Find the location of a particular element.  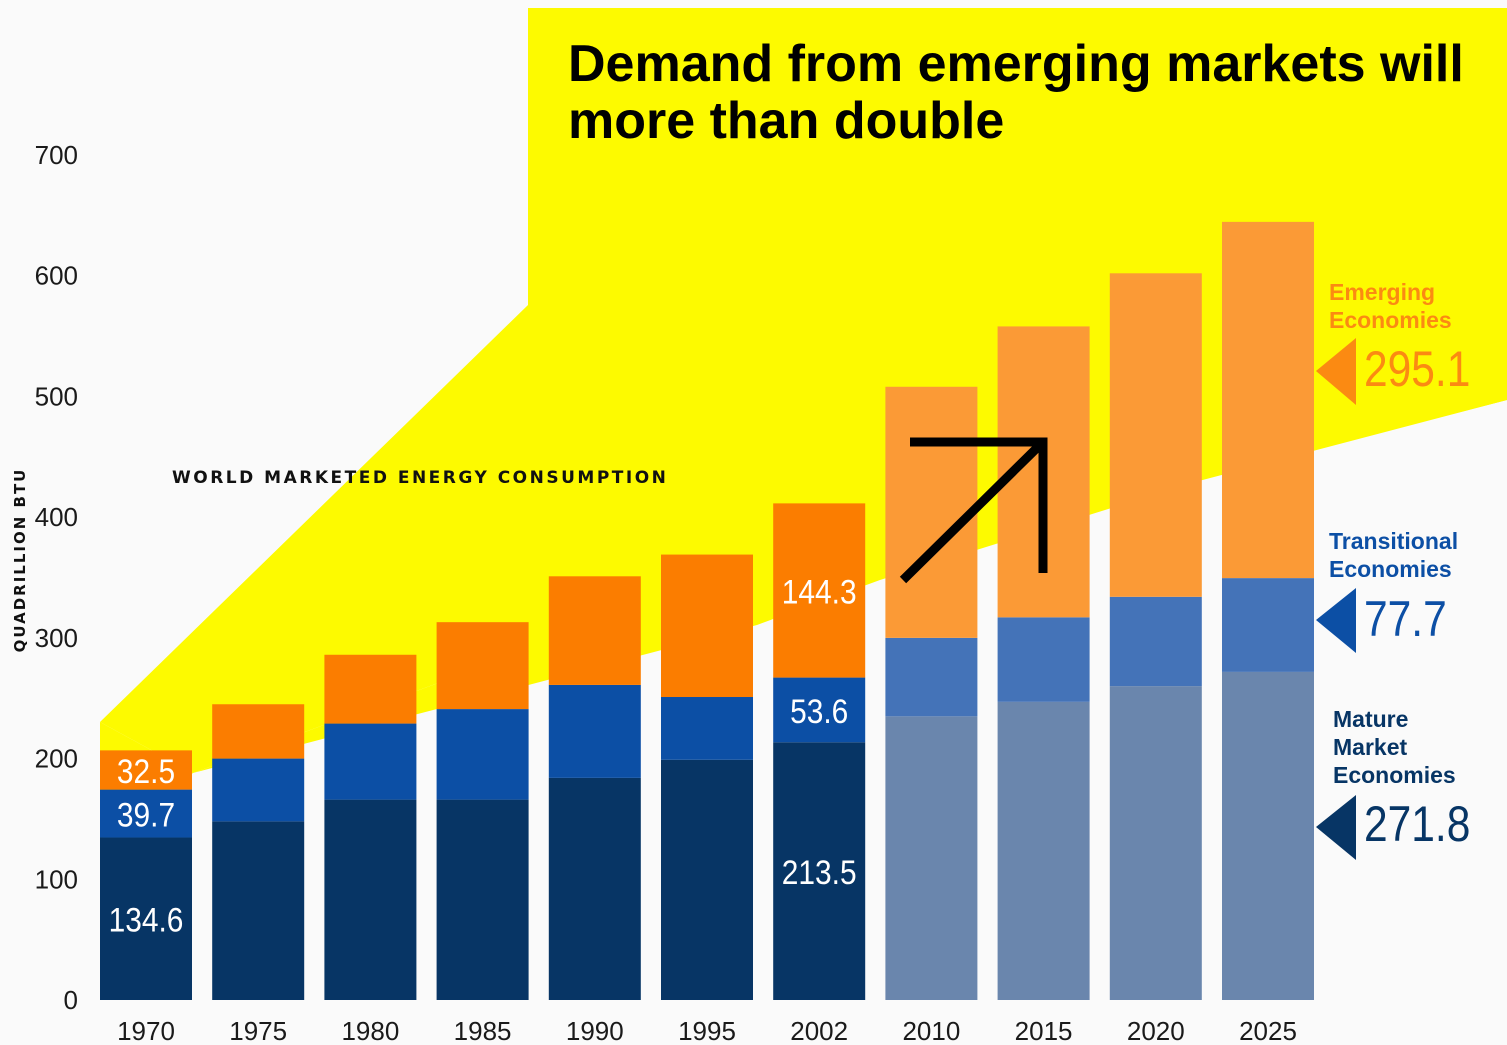

x-tick-label: 1970 is located at coordinates (146, 1030).